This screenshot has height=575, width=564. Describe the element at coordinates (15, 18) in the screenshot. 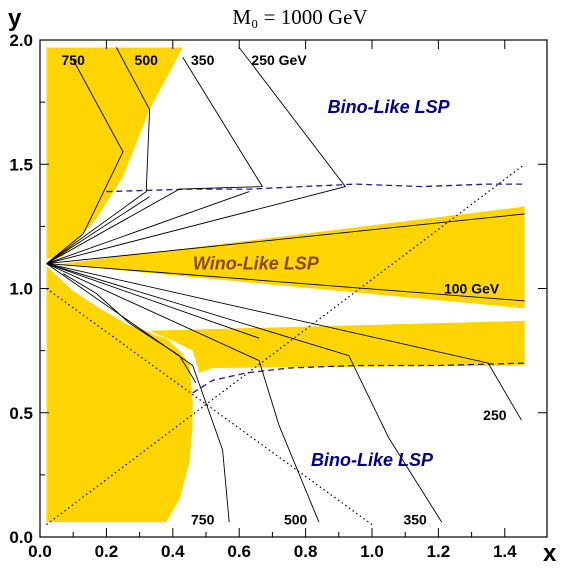

I see `y-axis-label: y` at that location.